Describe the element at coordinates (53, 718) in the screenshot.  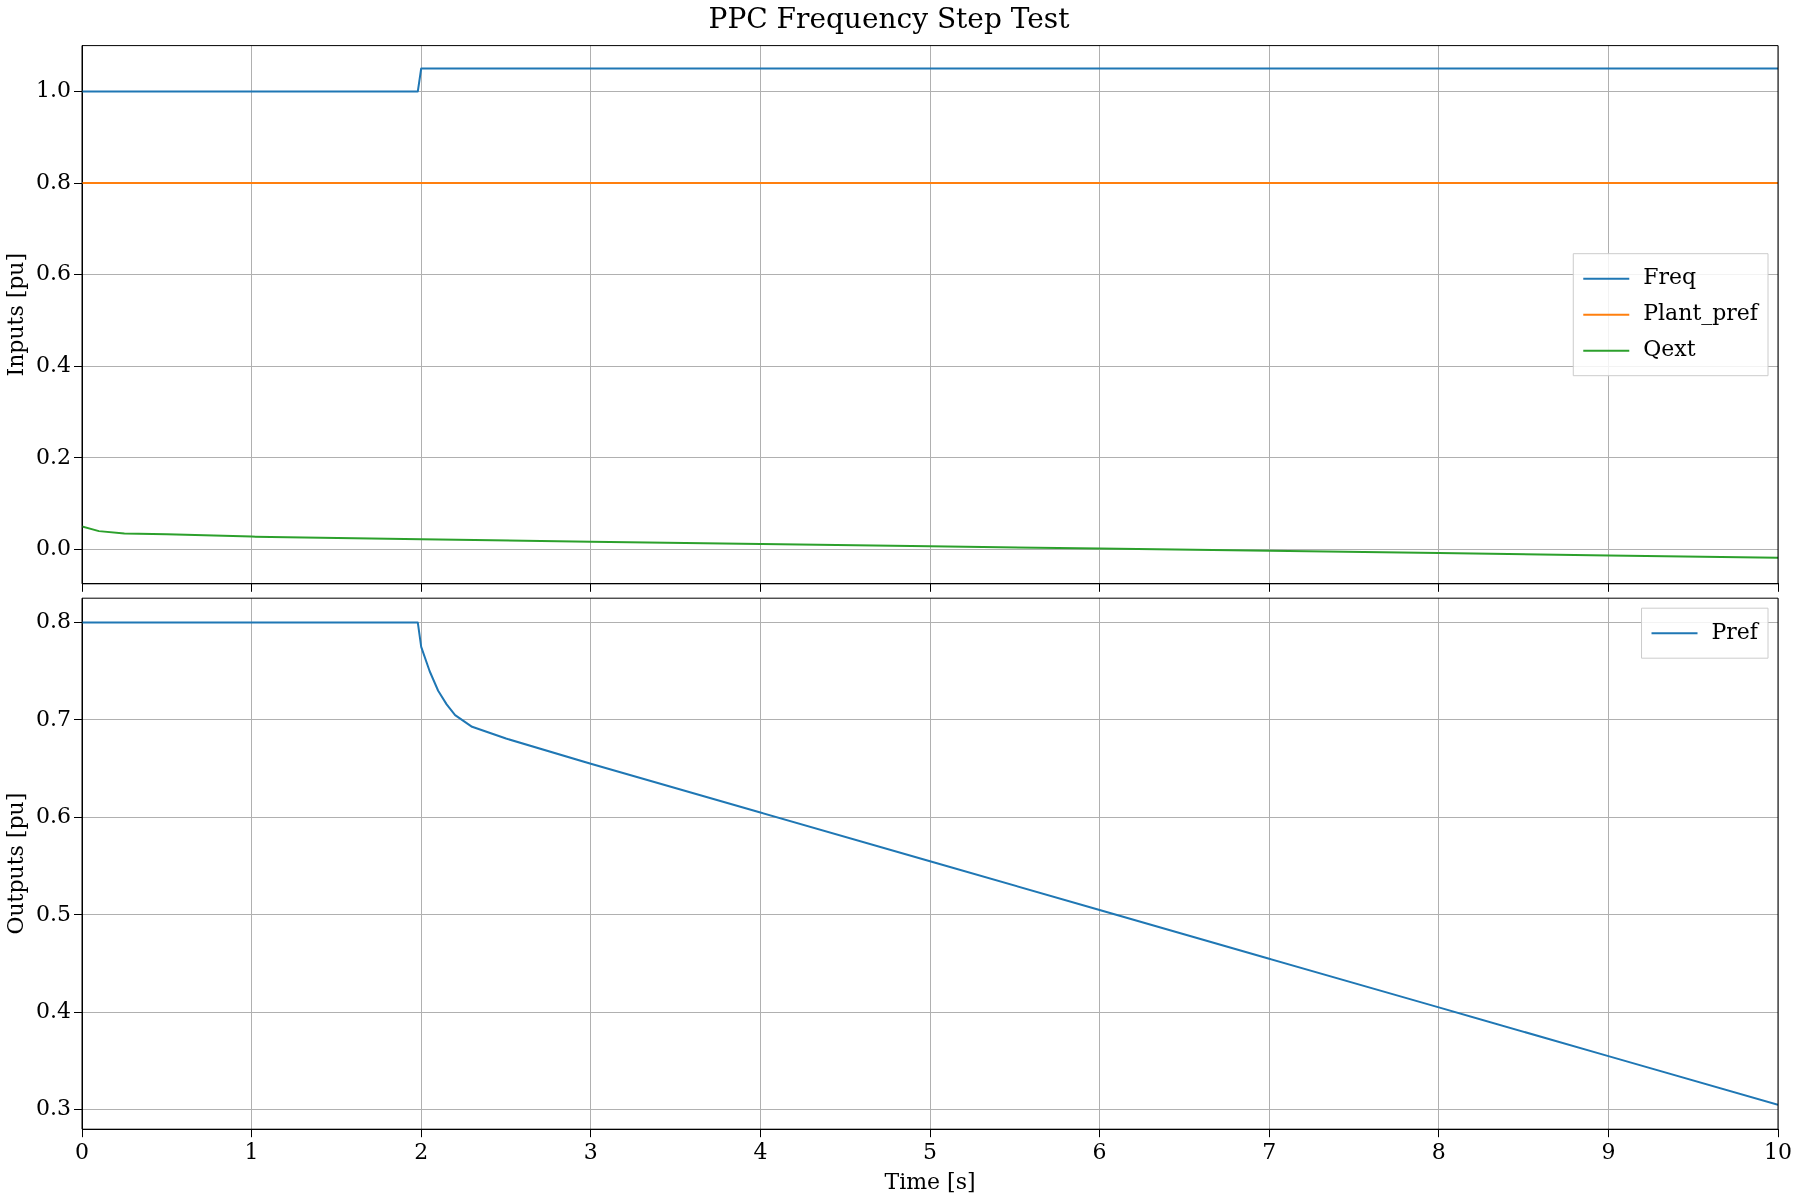
I see `y-tick-label: 0.7` at that location.